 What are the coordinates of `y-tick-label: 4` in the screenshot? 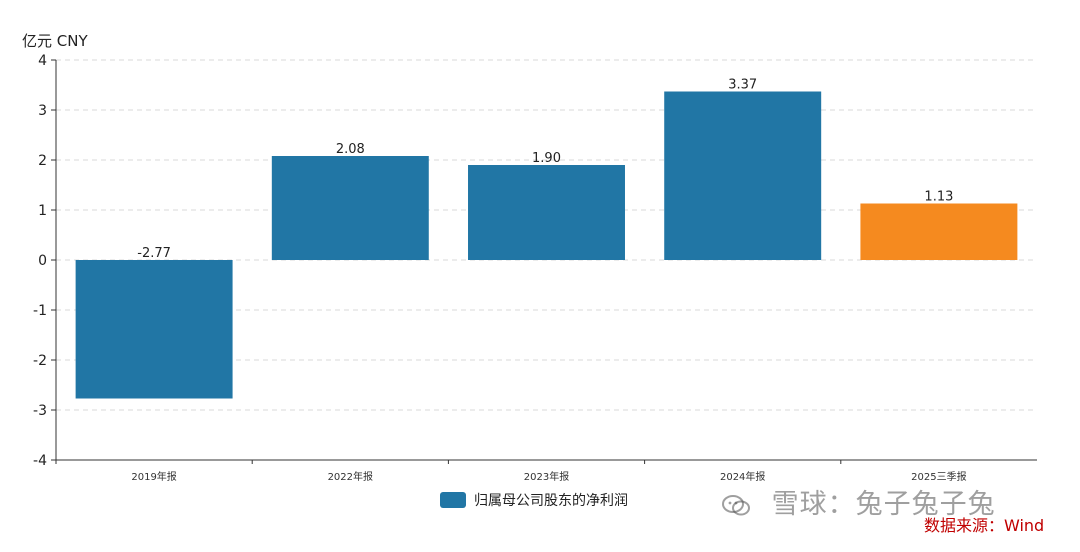 It's located at (42, 61).